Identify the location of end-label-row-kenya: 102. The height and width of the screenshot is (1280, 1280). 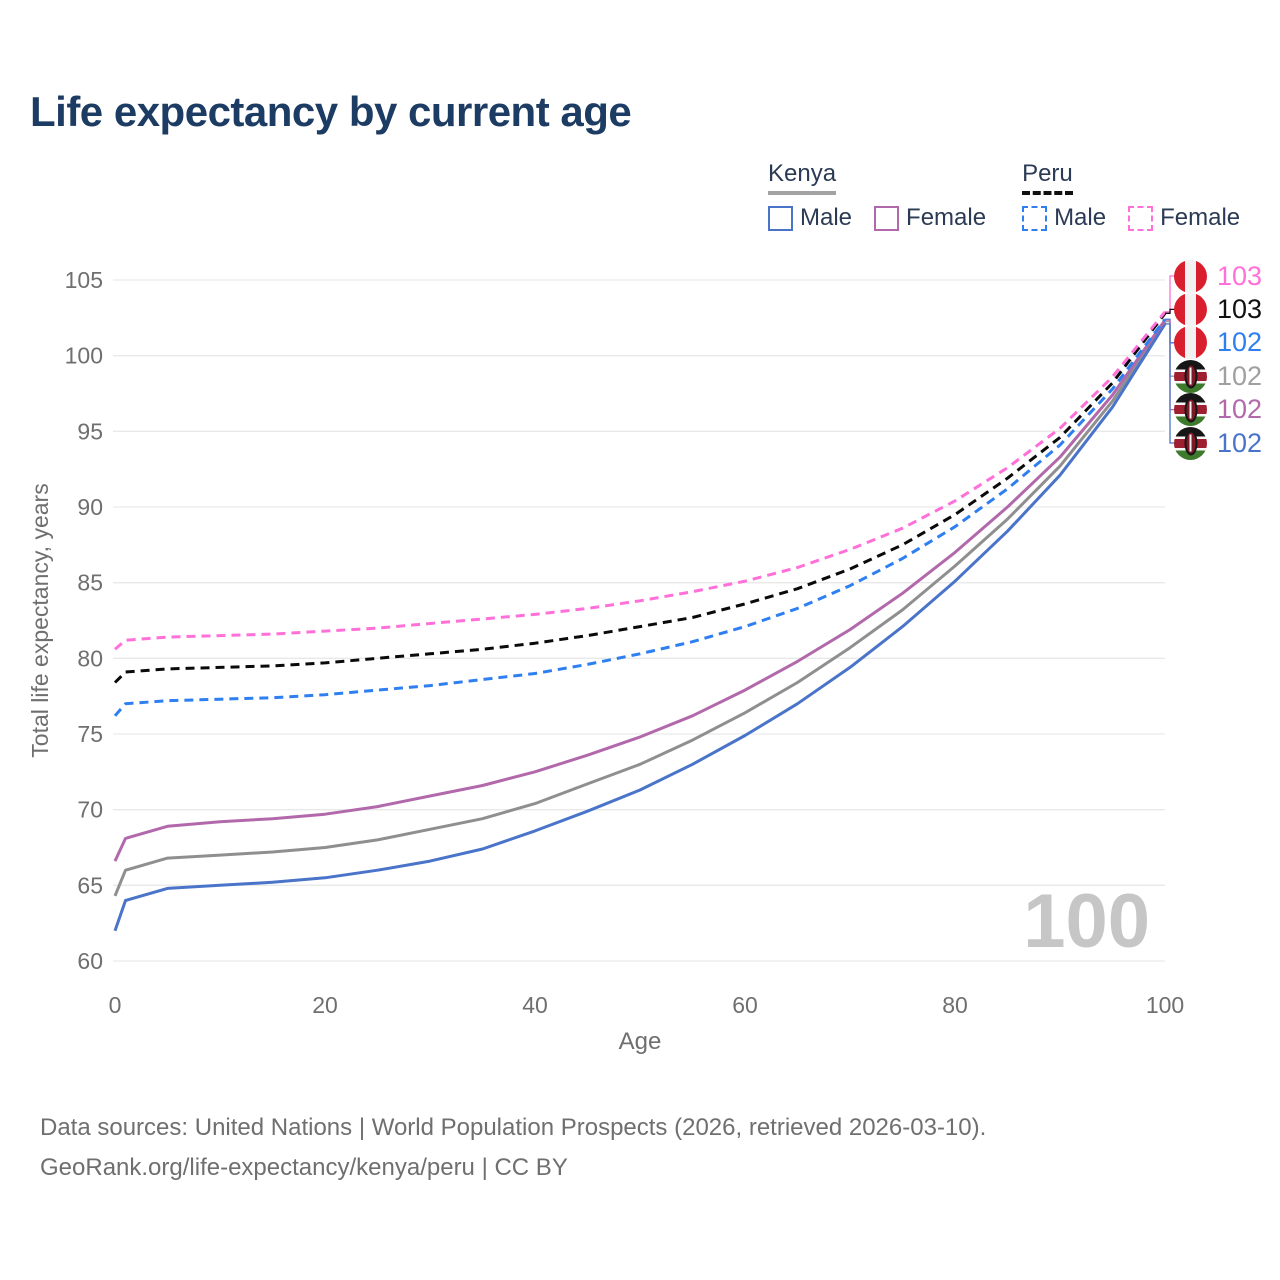
(1218, 376).